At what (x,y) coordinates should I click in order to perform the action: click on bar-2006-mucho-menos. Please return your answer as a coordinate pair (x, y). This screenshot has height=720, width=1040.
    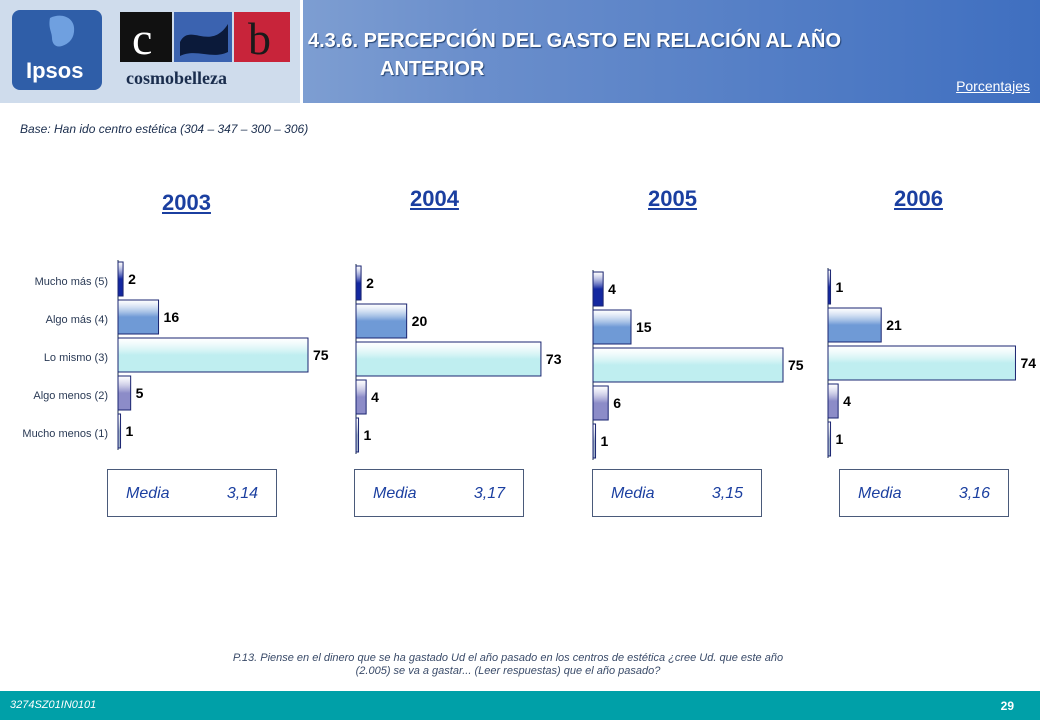
    Looking at the image, I should click on (829, 439).